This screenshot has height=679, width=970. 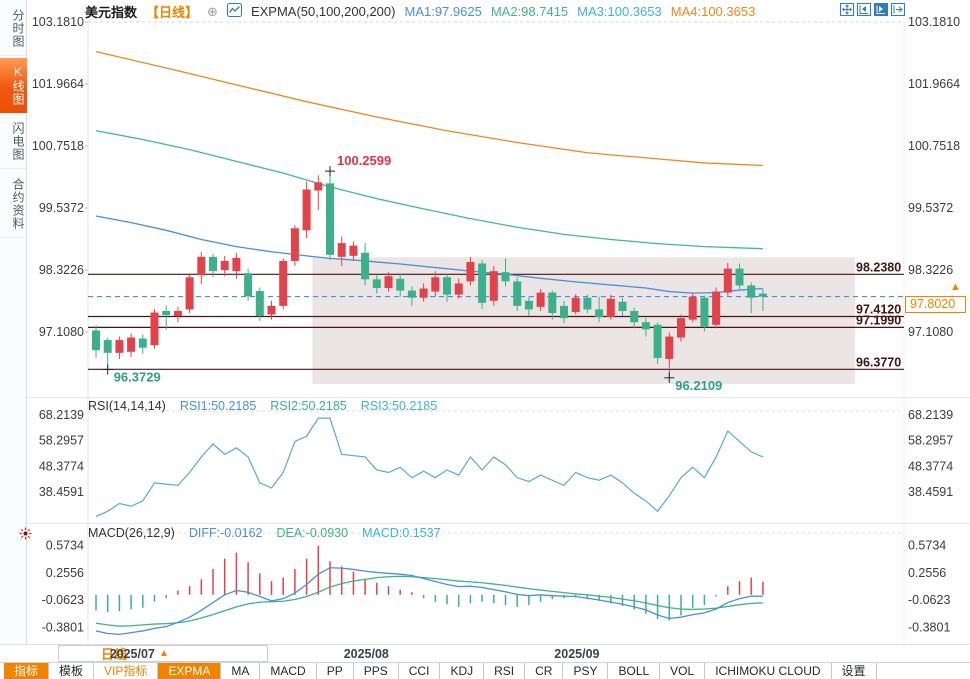 What do you see at coordinates (934, 146) in the screenshot?
I see `main-axis-label-right: 100.7518` at bounding box center [934, 146].